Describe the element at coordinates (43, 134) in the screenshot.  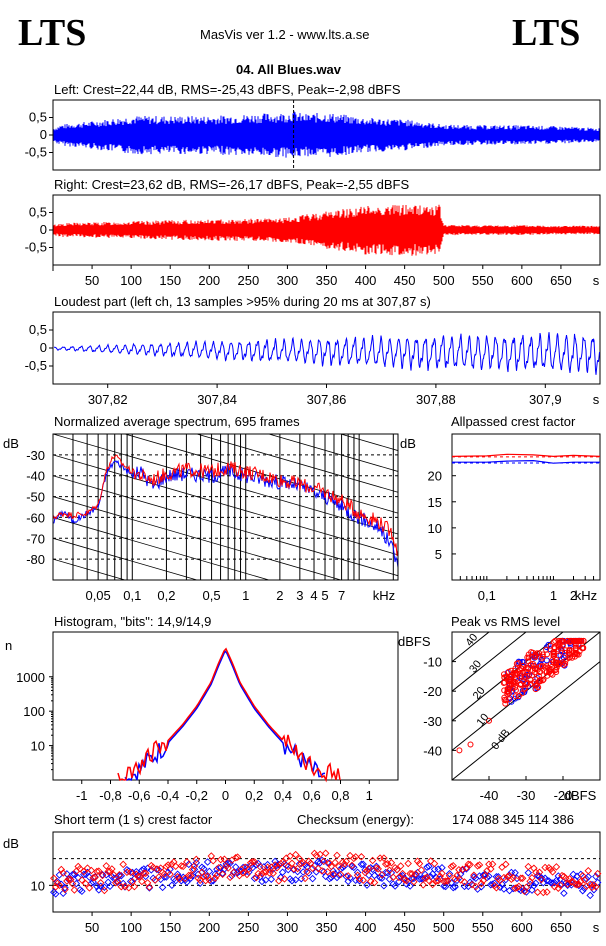
I see `y-tick-label: 0` at that location.